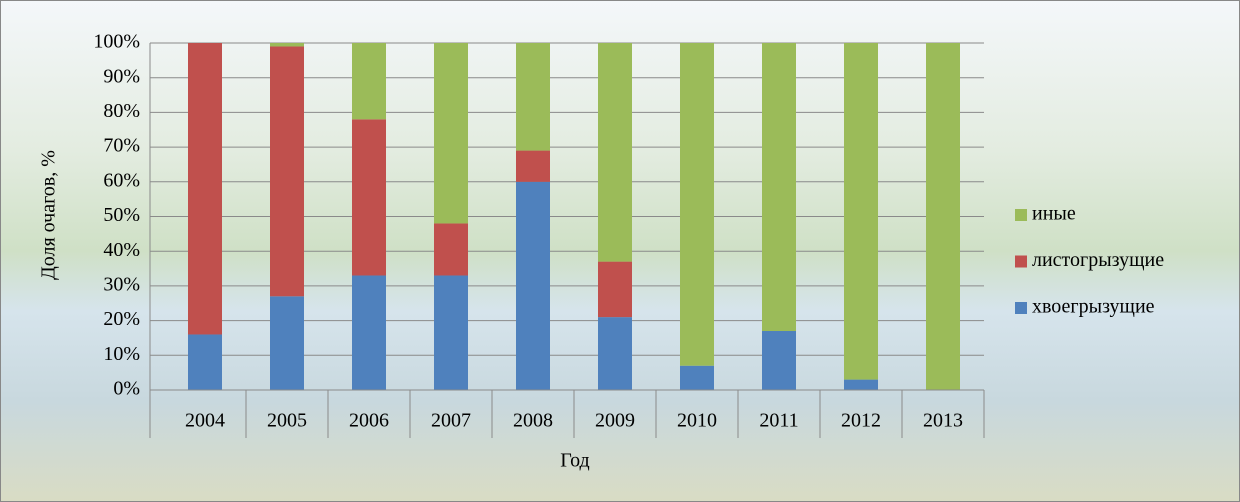 Image resolution: width=1240 pixels, height=502 pixels. I want to click on y-tick-label: 100%, so click(116, 42).